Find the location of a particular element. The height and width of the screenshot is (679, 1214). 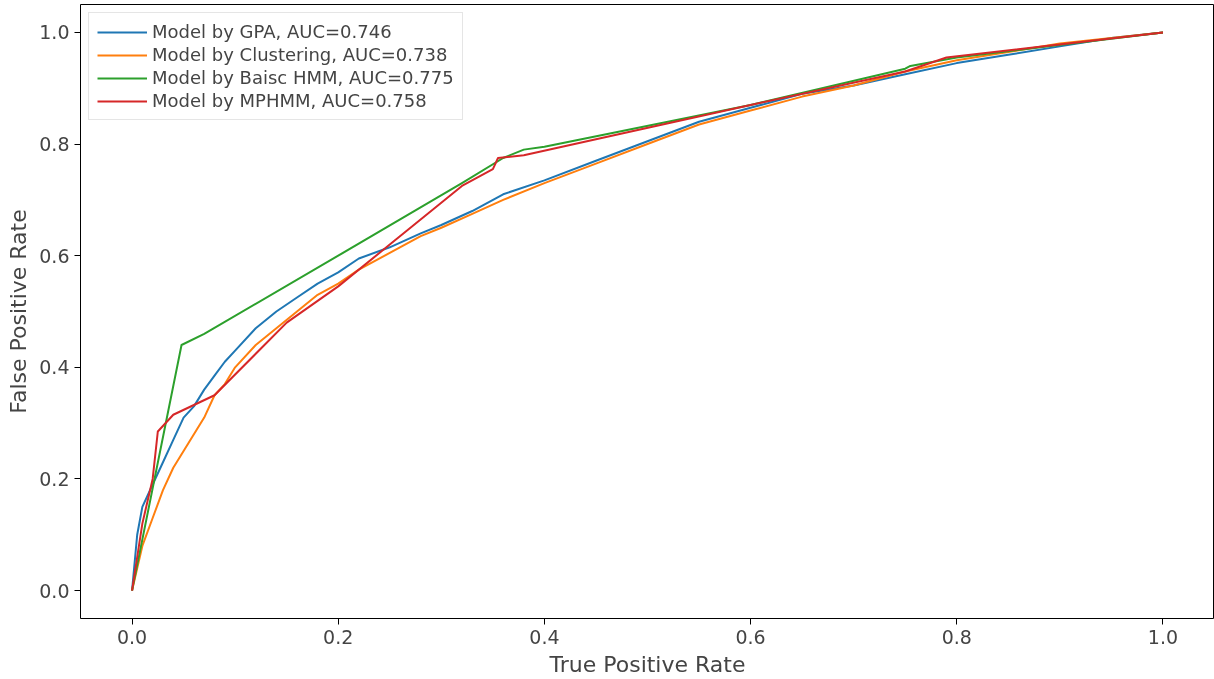

x-tick-label: 1.0 is located at coordinates (1163, 636).